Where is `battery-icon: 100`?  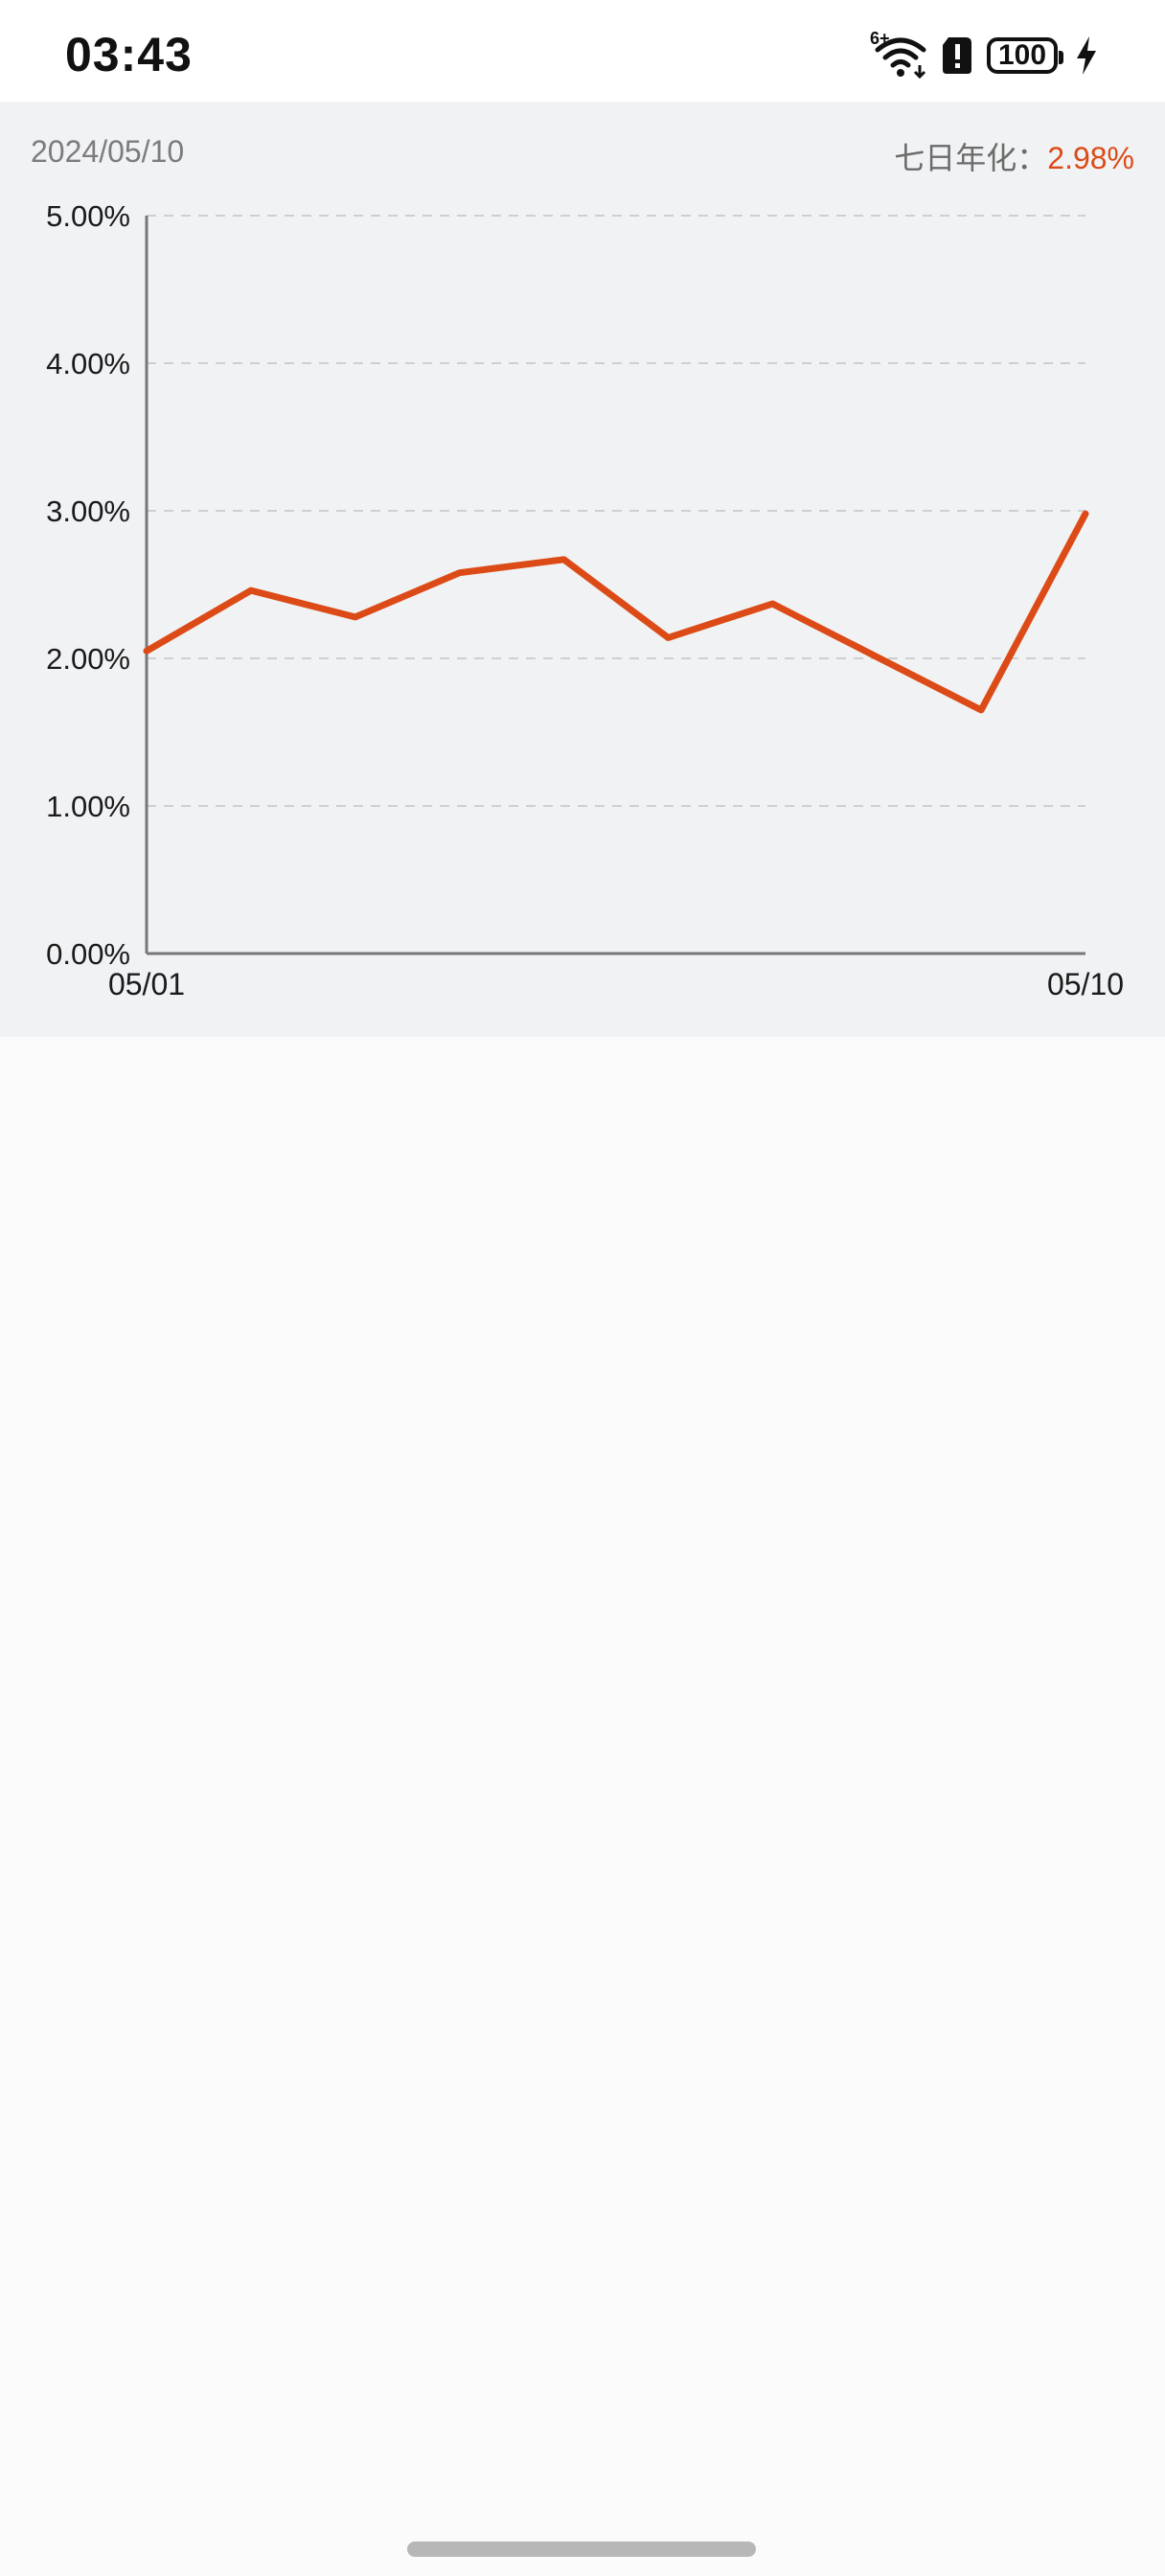
battery-icon: 100 is located at coordinates (1025, 55).